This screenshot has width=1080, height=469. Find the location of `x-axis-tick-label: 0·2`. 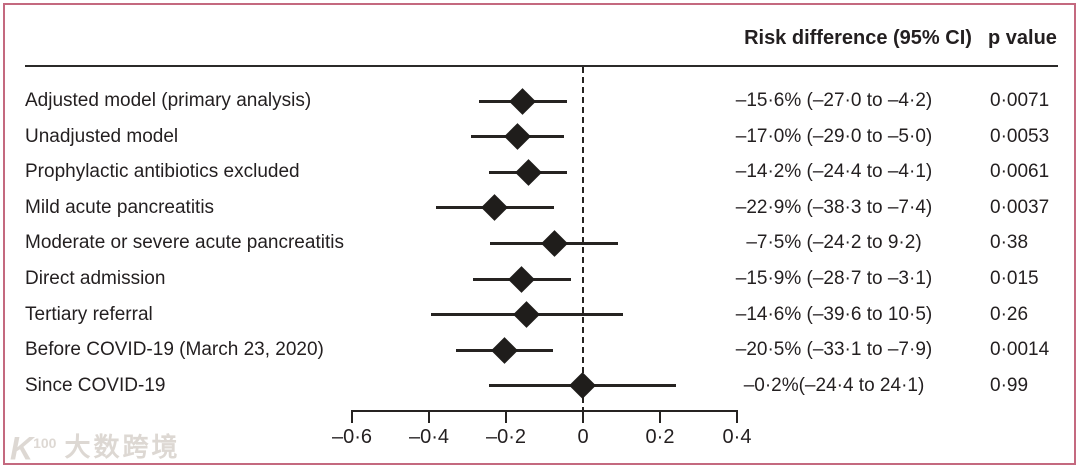

x-axis-tick-label: 0·2 is located at coordinates (660, 437).